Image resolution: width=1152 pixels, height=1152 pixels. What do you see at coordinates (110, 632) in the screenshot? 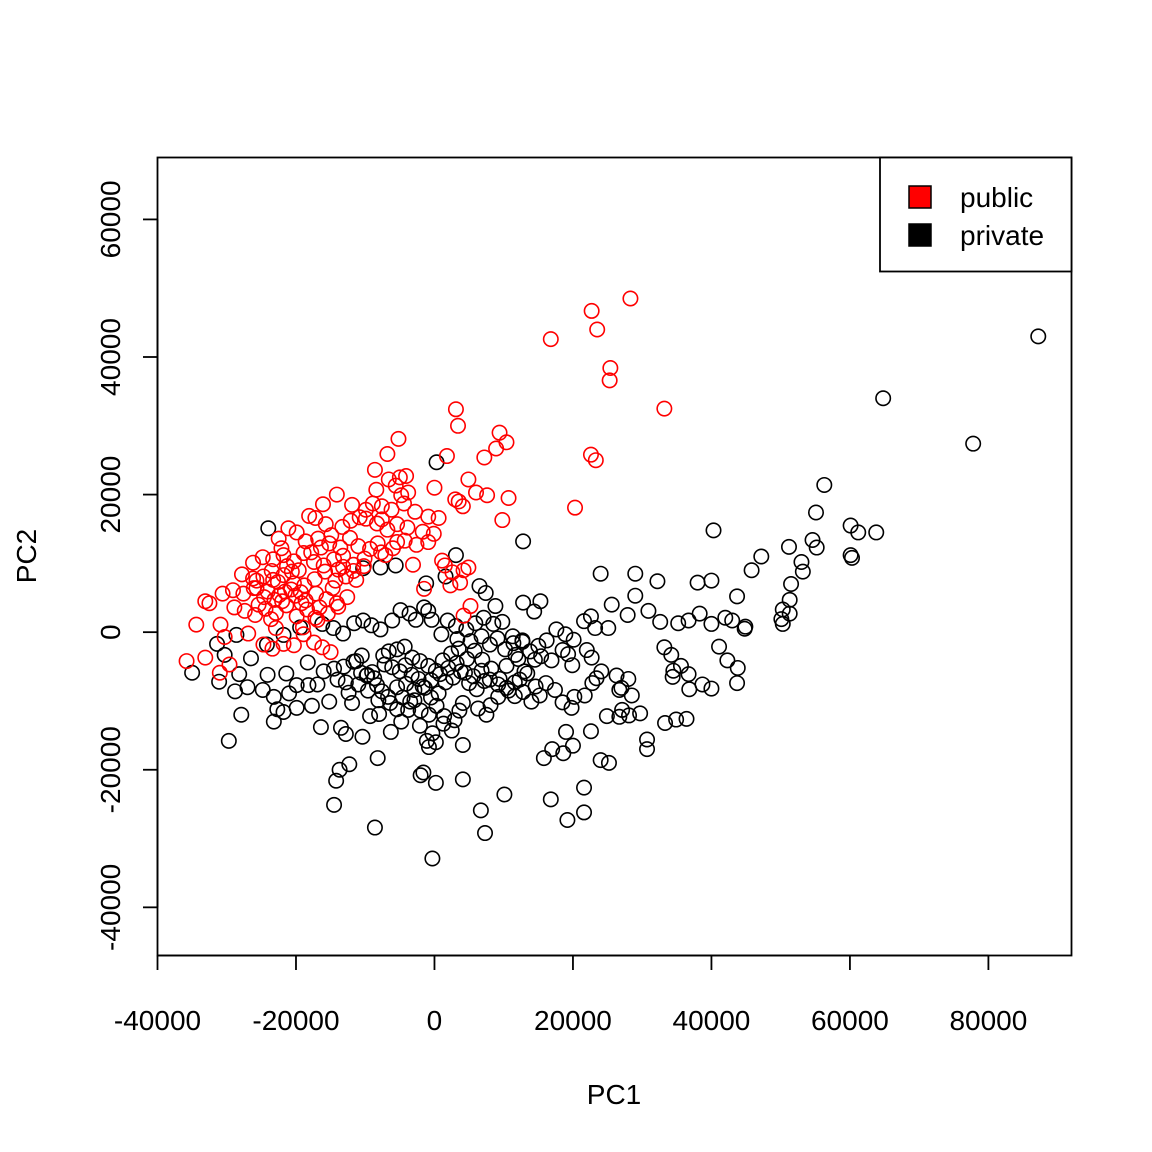
I see `y-tick-label: 0` at bounding box center [110, 632].